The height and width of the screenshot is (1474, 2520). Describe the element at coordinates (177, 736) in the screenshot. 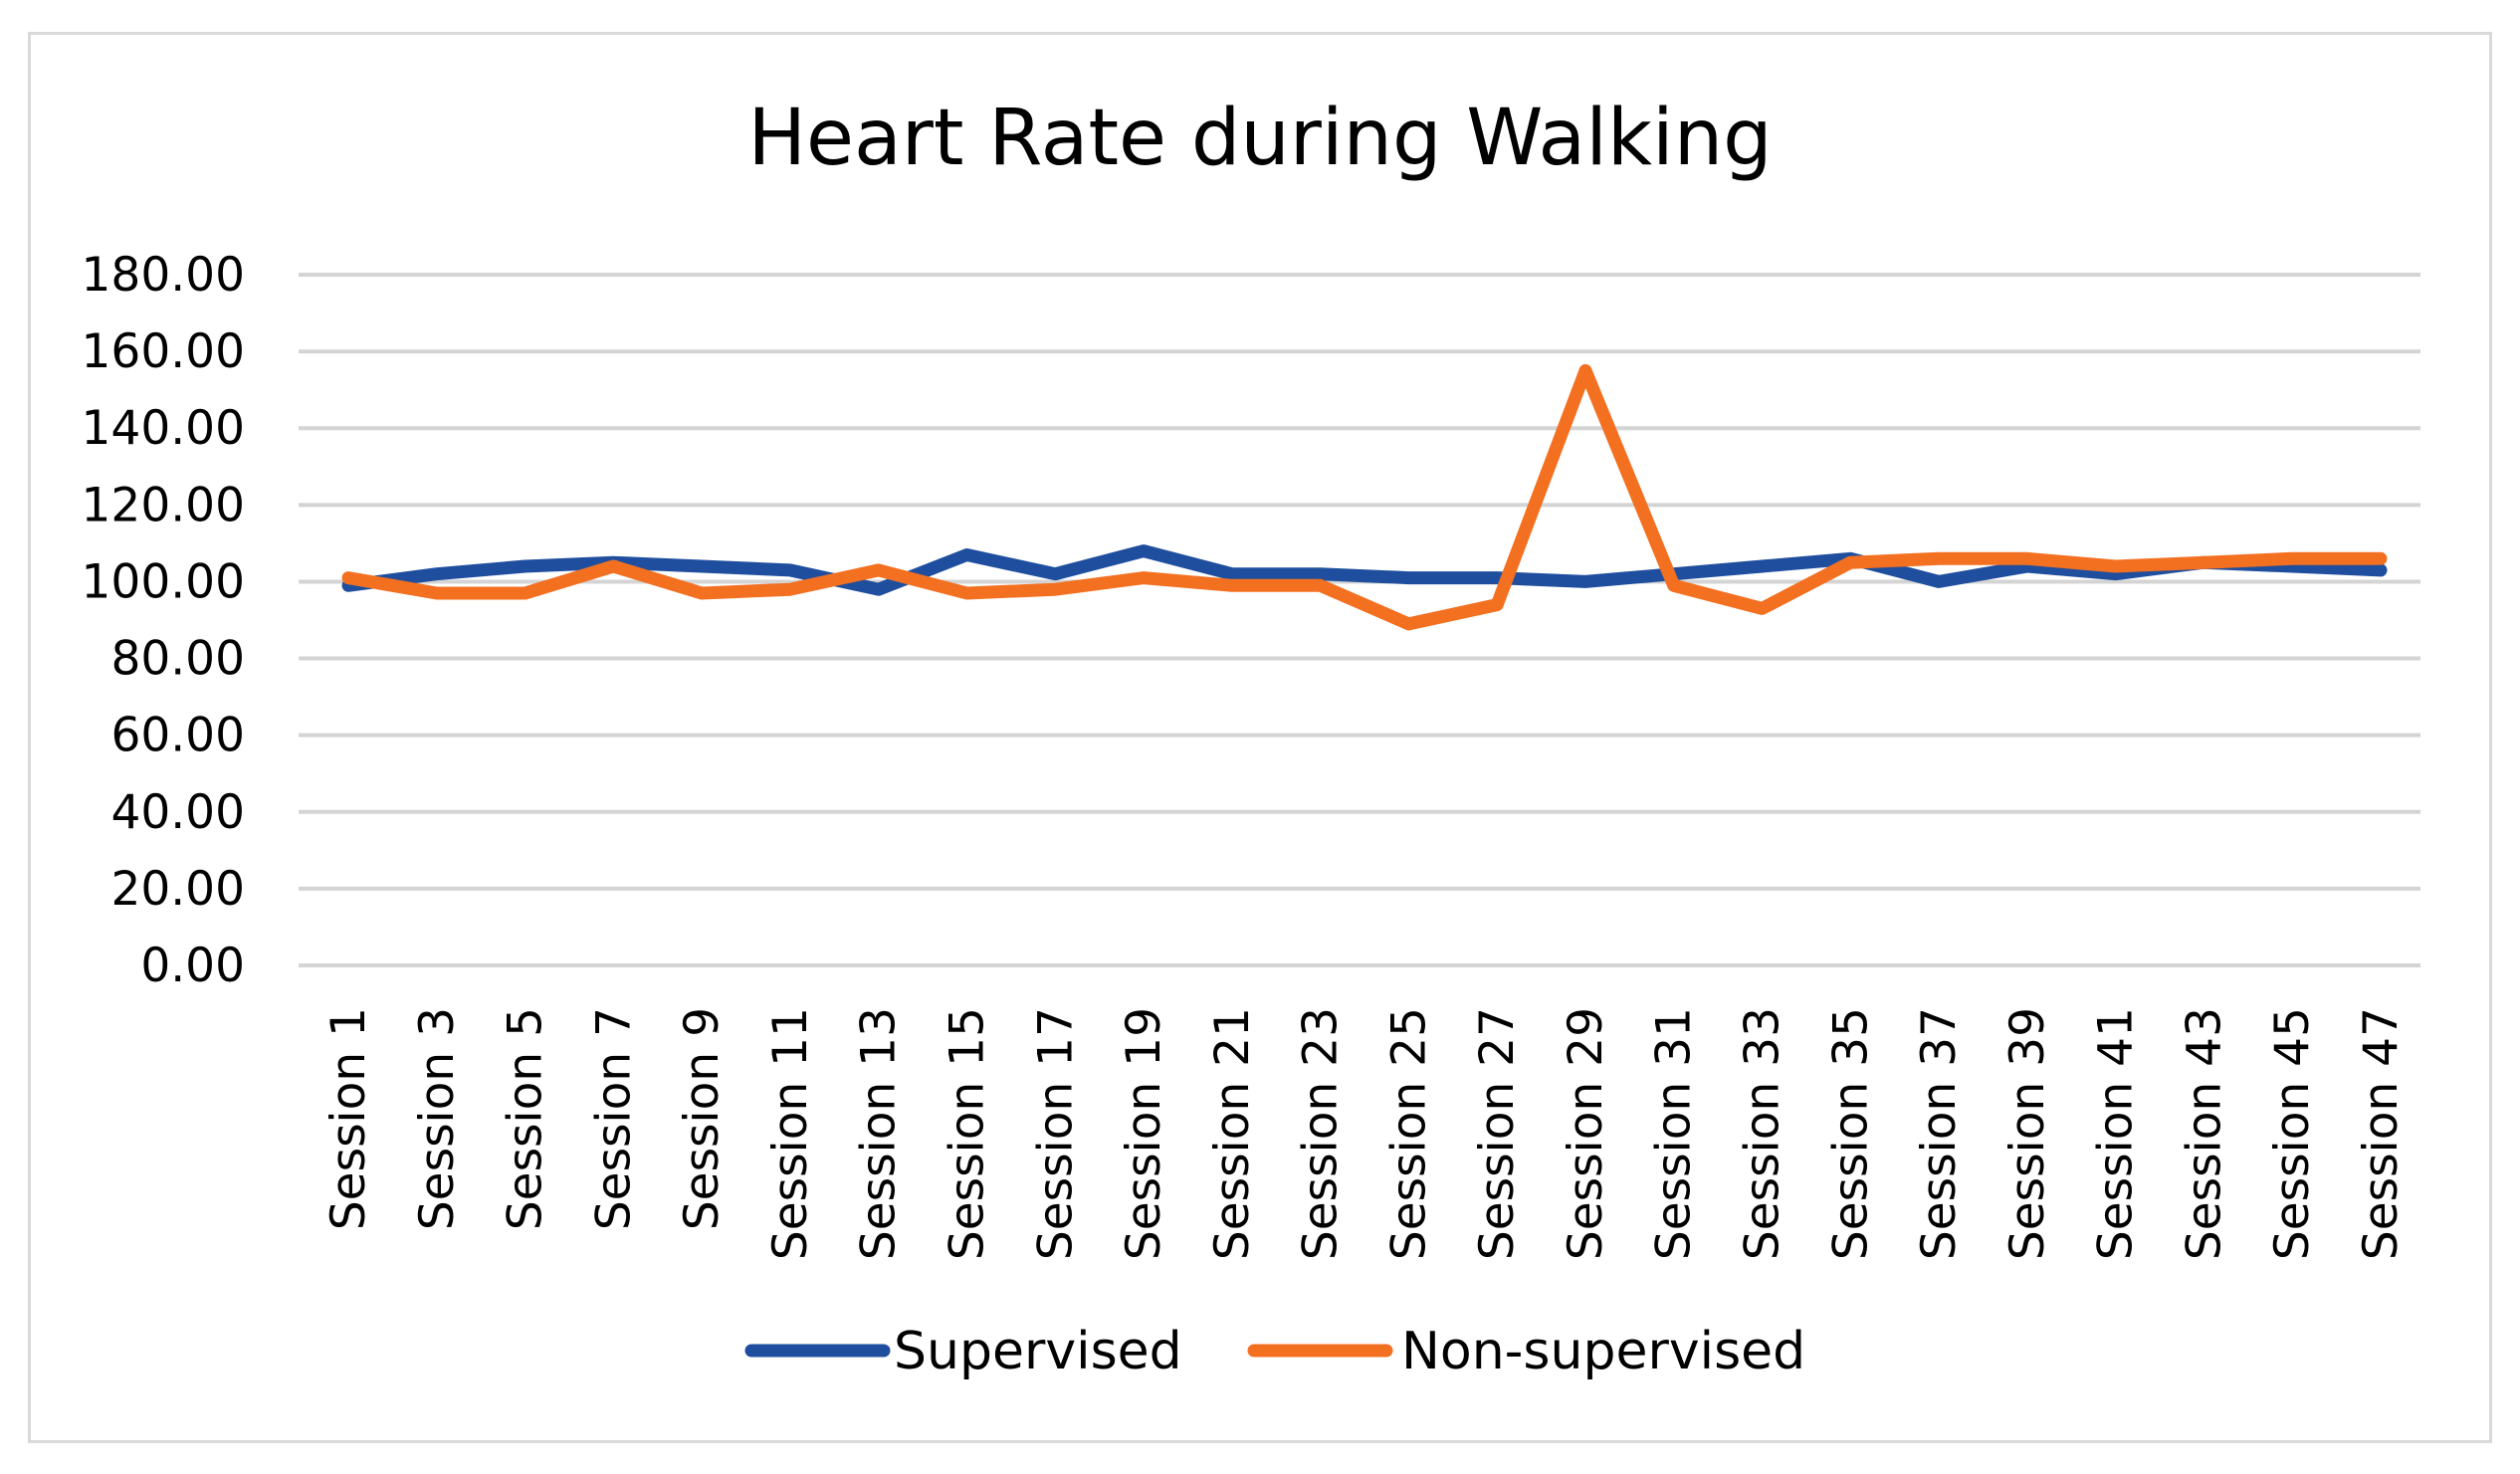

I see `y-tick-label: 60.00` at that location.